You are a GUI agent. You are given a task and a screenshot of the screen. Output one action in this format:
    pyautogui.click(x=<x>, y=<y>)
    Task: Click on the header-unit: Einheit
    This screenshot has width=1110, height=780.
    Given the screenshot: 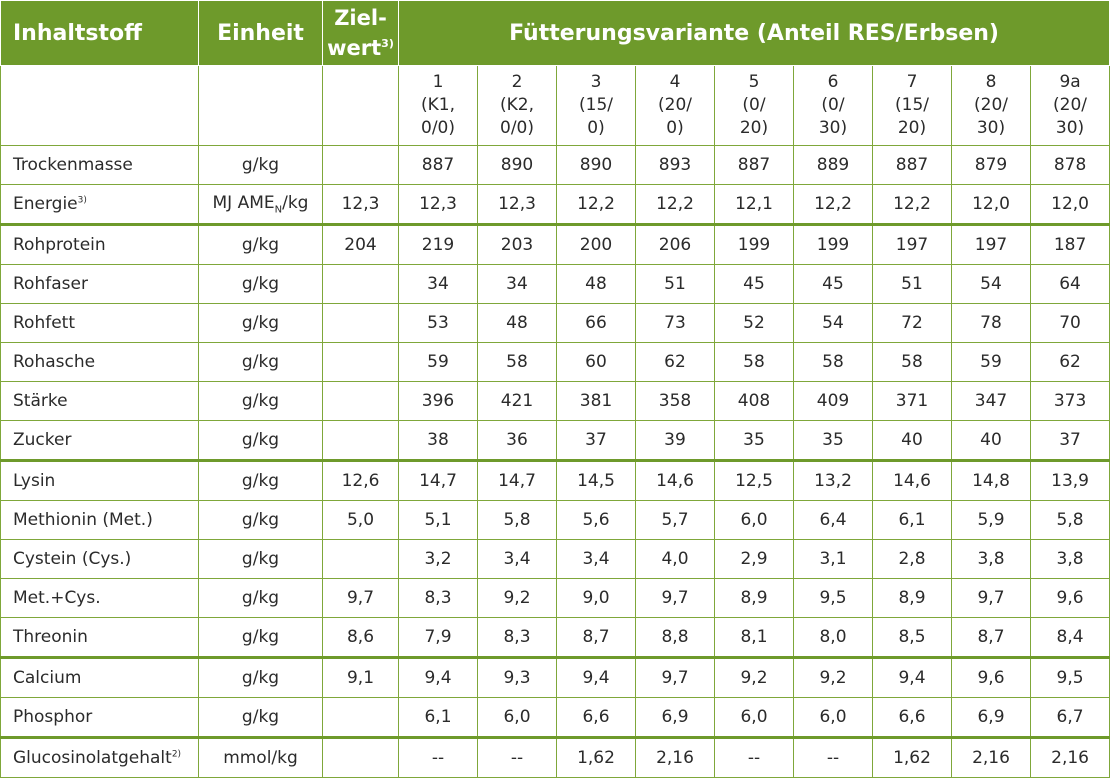 What is the action you would take?
    pyautogui.click(x=260, y=33)
    